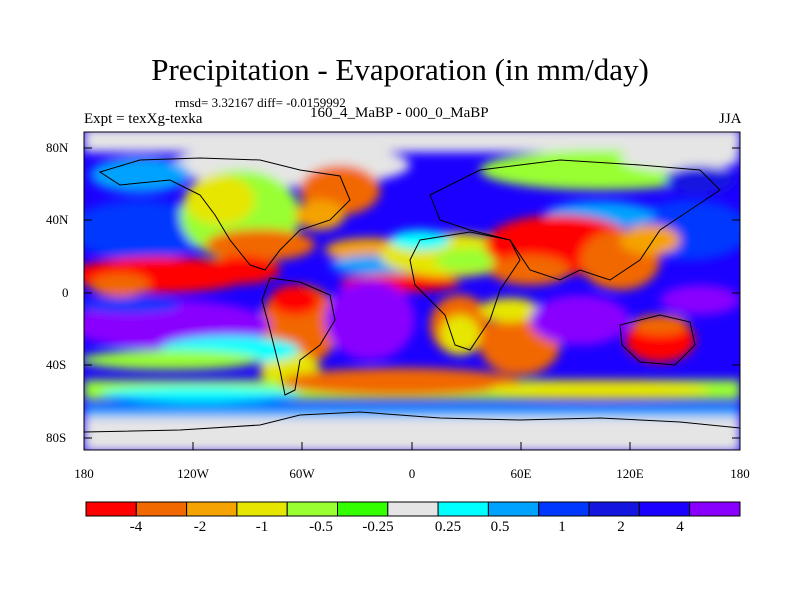  What do you see at coordinates (200, 395) in the screenshot?
I see `so-cyan` at bounding box center [200, 395].